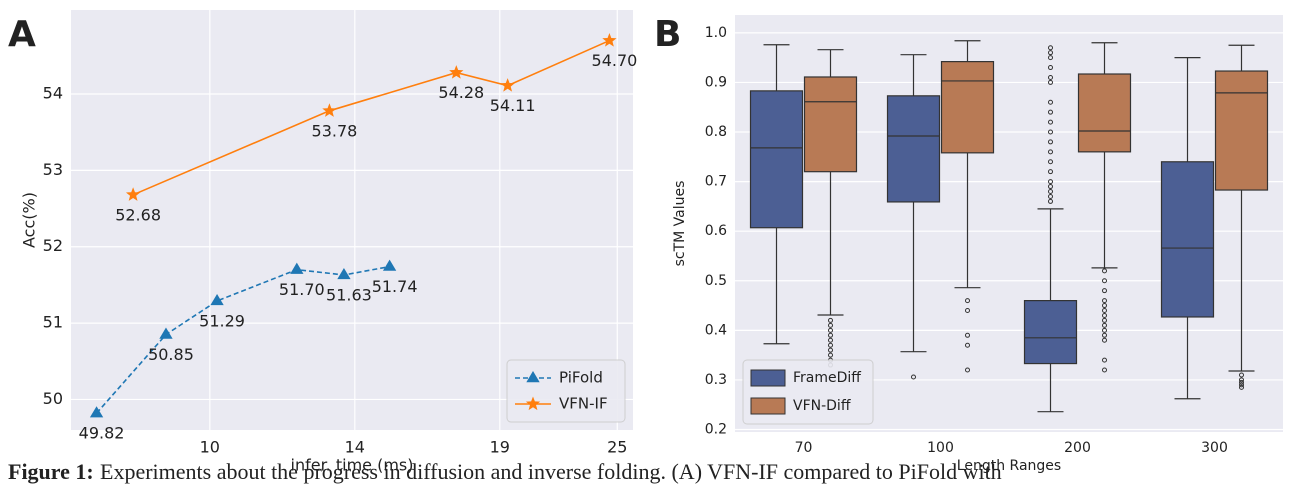 This screenshot has width=1296, height=490. What do you see at coordinates (615, 60) in the screenshot?
I see `data-label: 54.70` at bounding box center [615, 60].